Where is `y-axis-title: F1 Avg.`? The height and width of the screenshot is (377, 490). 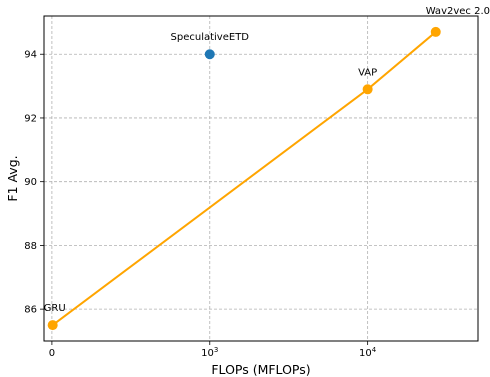
y-axis-title: F1 Avg. is located at coordinates (12, 178).